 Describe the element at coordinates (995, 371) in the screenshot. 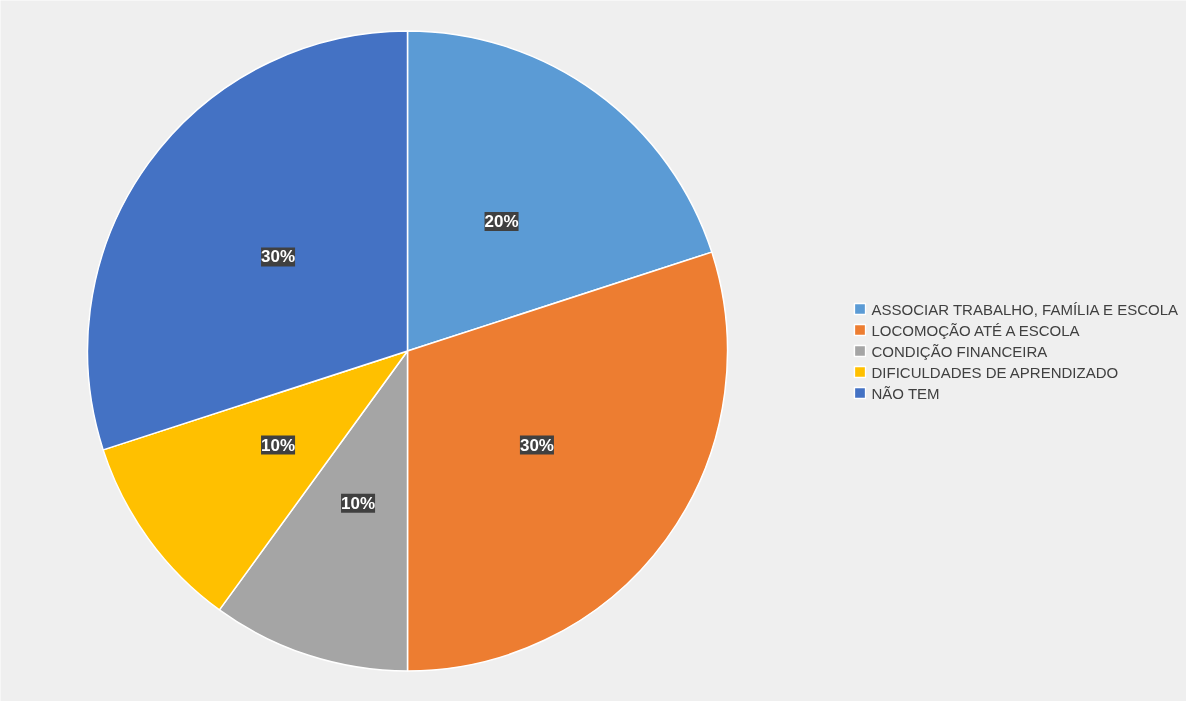

I see `legend-label: DIFICULDADES DE APRENDIZADO` at that location.